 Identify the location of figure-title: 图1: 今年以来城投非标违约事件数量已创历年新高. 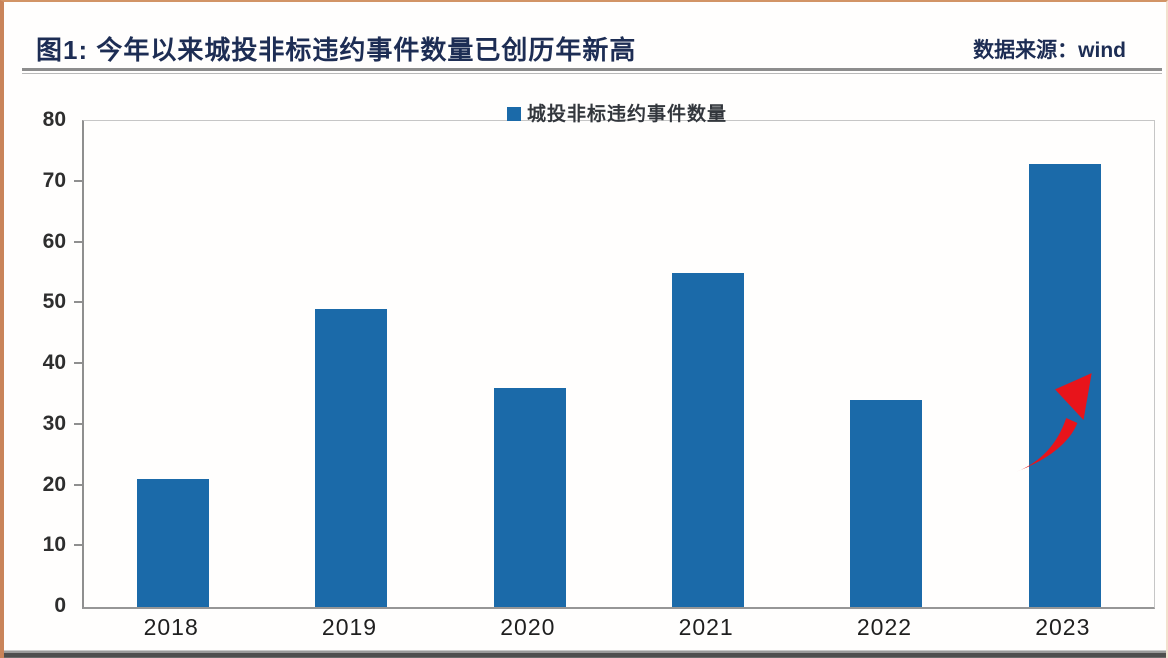
(336, 50).